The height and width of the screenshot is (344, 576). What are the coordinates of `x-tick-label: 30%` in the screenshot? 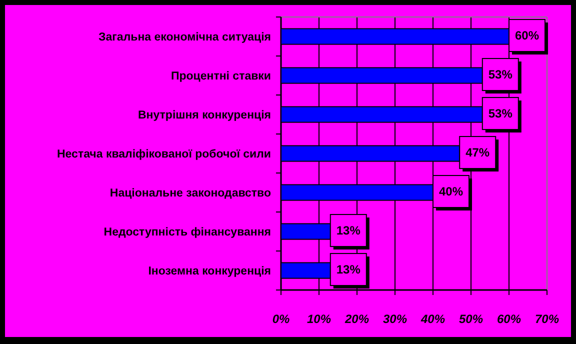 It's located at (395, 319).